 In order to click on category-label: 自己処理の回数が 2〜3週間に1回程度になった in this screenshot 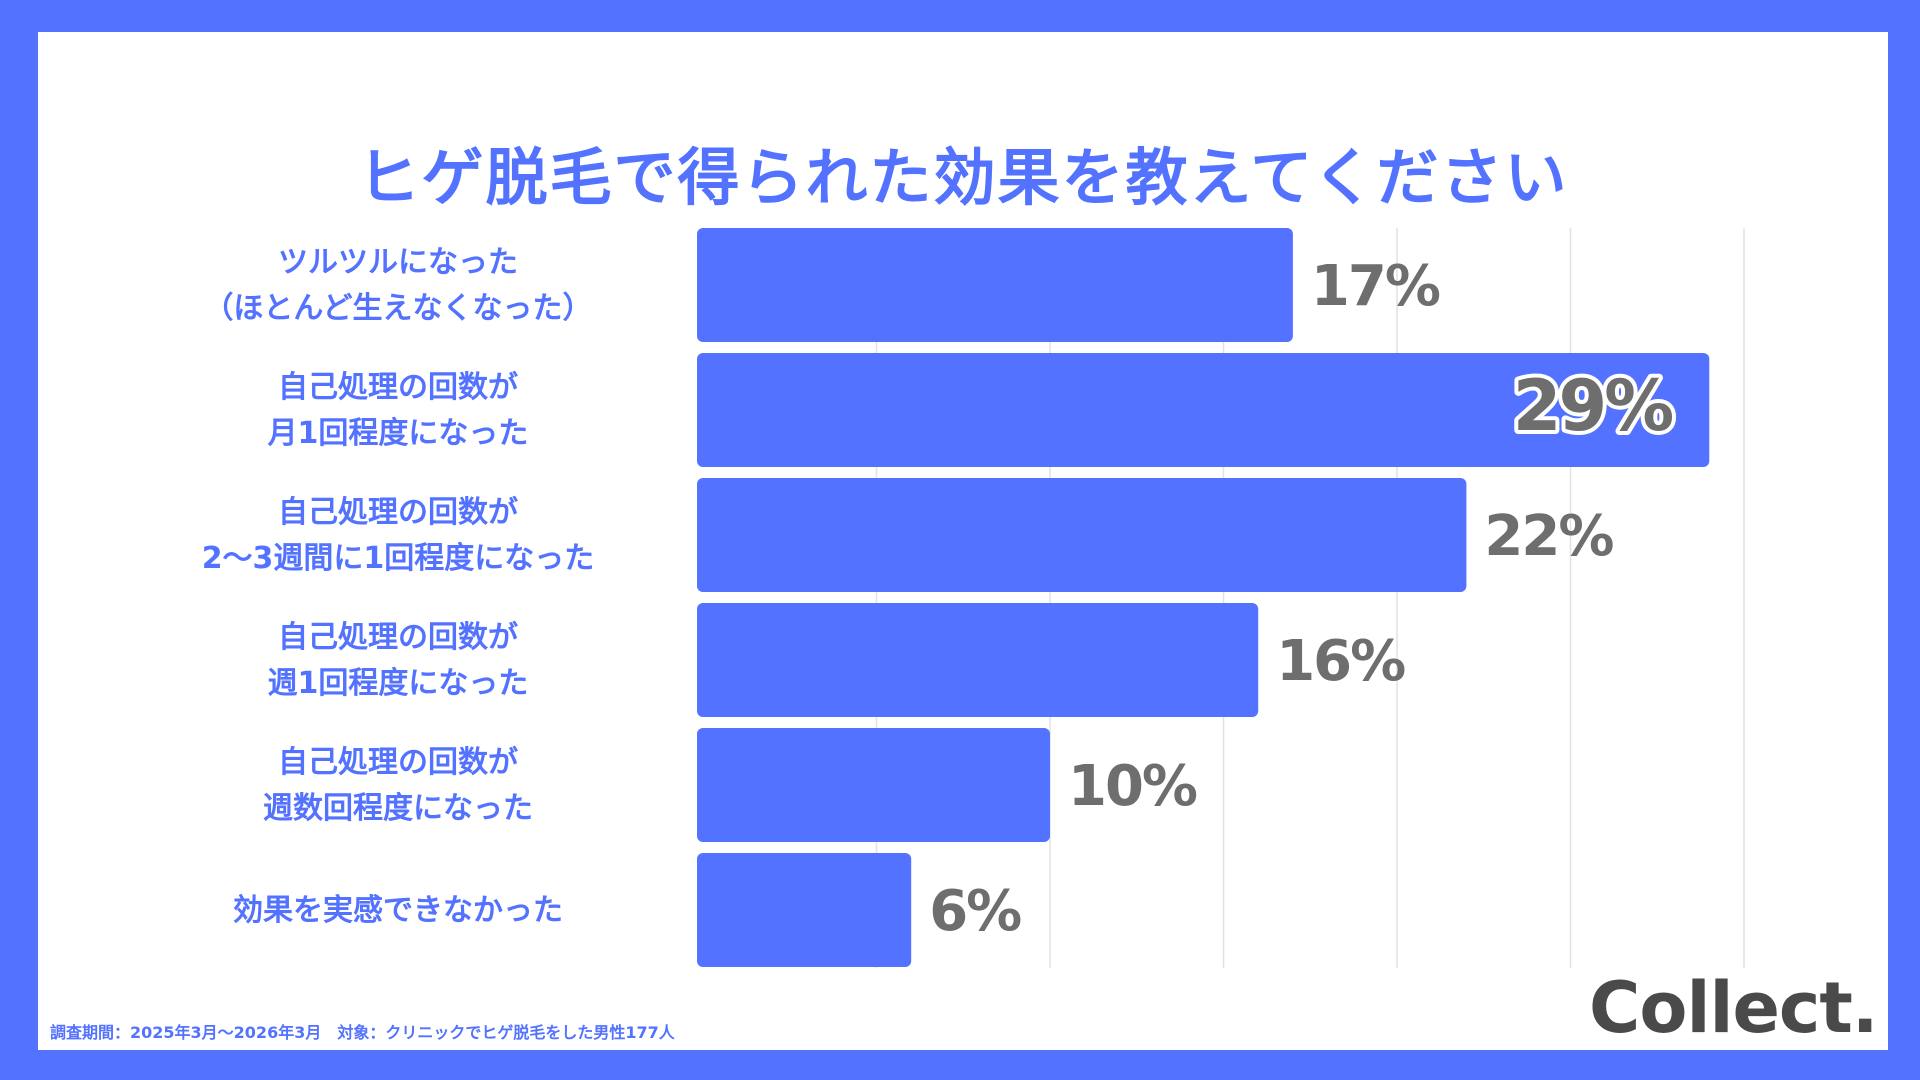, I will do `click(398, 535)`.